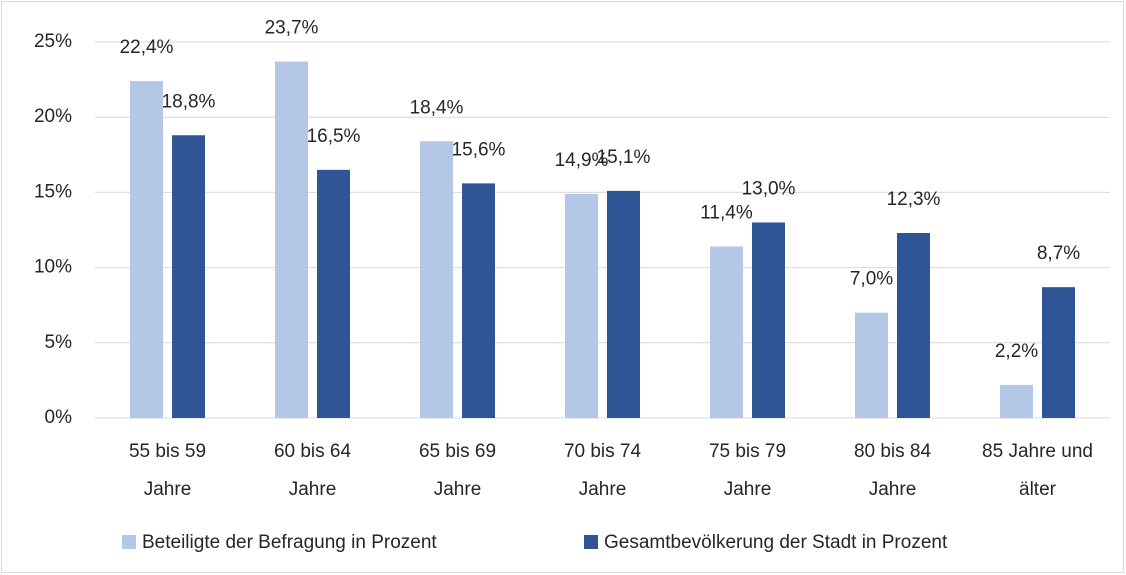 This screenshot has width=1126, height=575. Describe the element at coordinates (457, 470) in the screenshot. I see `x-tick-label: 65 bis 69 Jahre` at that location.